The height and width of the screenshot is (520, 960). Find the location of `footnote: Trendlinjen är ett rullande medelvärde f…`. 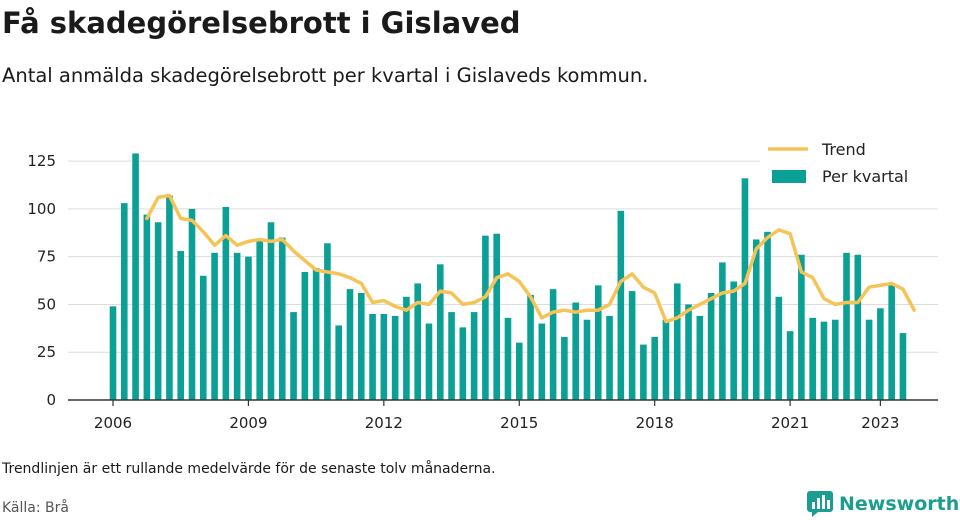

footnote: Trendlinjen är ett rullande medelvärde f… is located at coordinates (249, 469).